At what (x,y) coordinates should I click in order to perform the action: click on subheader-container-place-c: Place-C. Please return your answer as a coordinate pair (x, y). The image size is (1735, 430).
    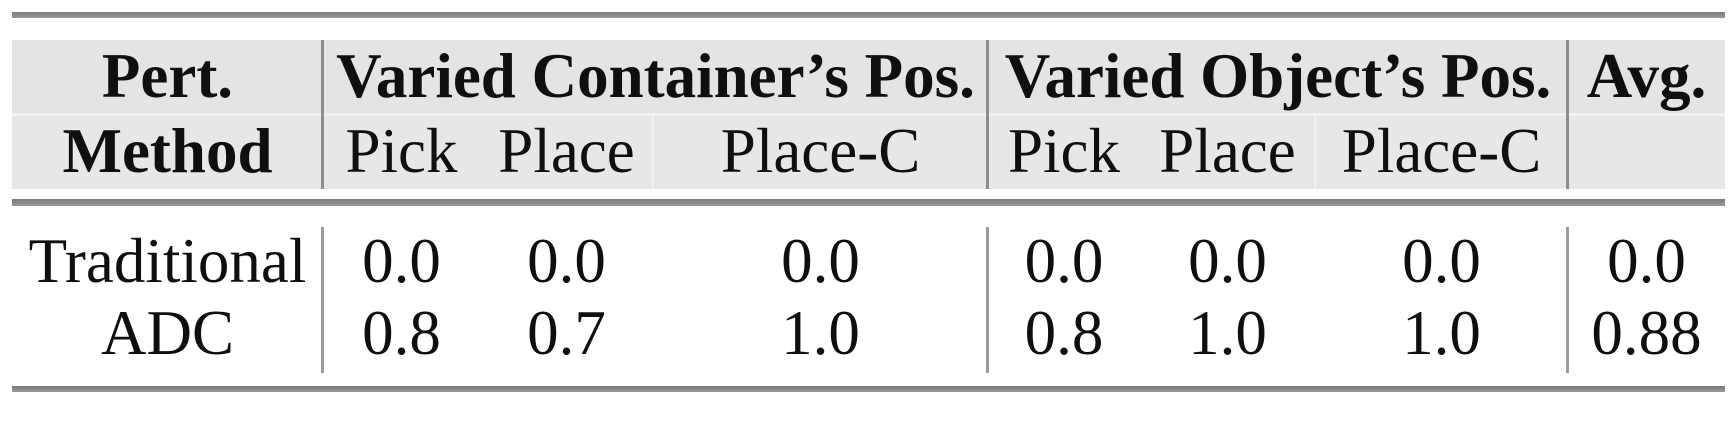
    Looking at the image, I should click on (820, 150).